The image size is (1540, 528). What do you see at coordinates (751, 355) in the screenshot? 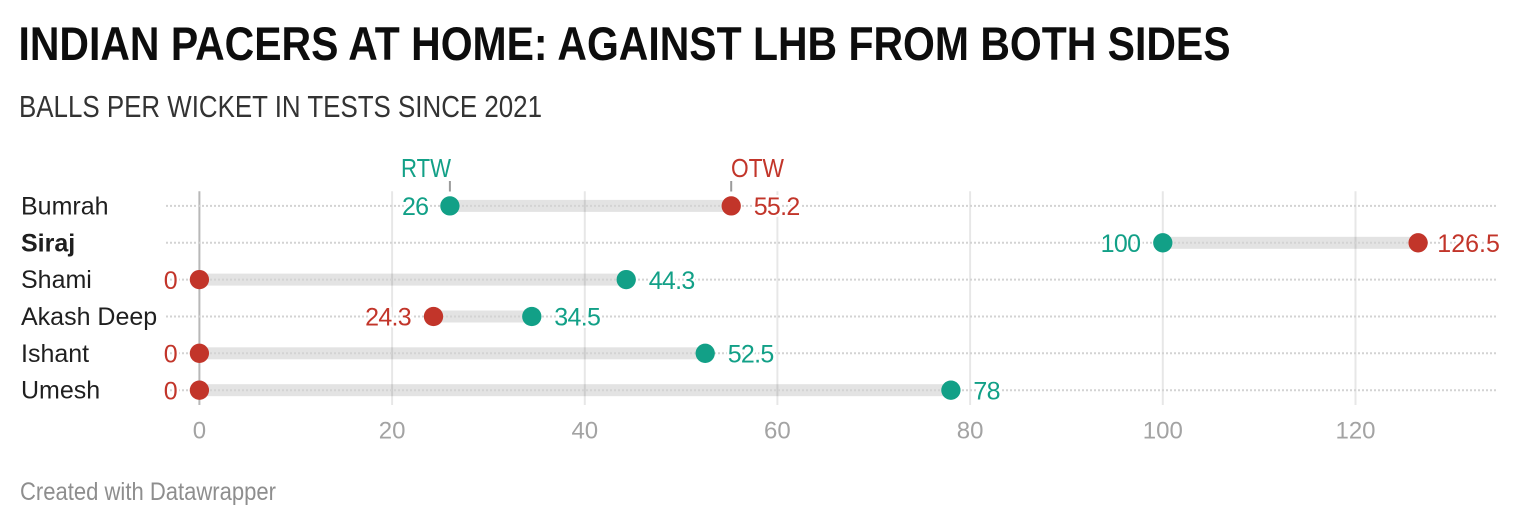
I see `svg-text: 52.5` at bounding box center [751, 355].